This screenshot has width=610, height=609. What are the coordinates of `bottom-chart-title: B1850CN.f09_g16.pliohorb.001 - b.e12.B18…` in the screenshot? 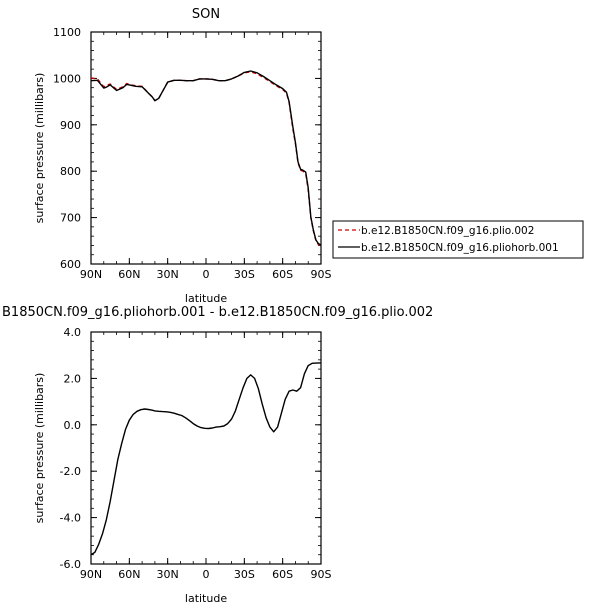 It's located at (217, 312).